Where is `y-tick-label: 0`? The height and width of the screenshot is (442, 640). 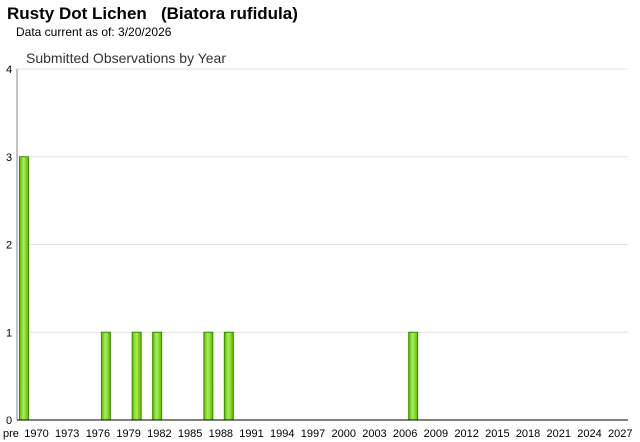 y-tick-label: 0 is located at coordinates (9, 421).